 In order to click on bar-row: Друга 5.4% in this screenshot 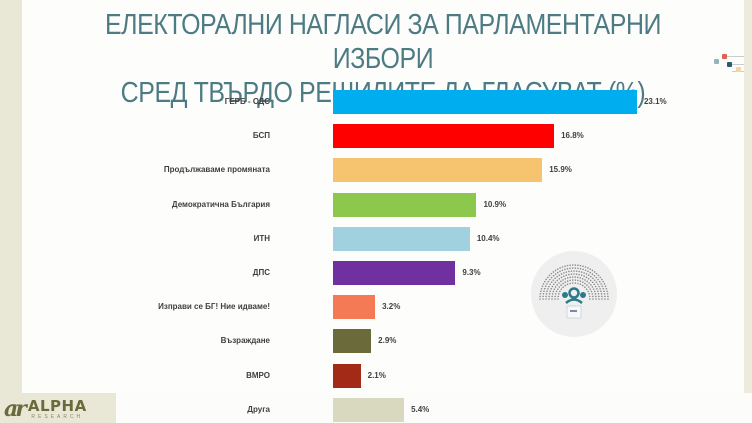, I will do `click(350, 409)`.